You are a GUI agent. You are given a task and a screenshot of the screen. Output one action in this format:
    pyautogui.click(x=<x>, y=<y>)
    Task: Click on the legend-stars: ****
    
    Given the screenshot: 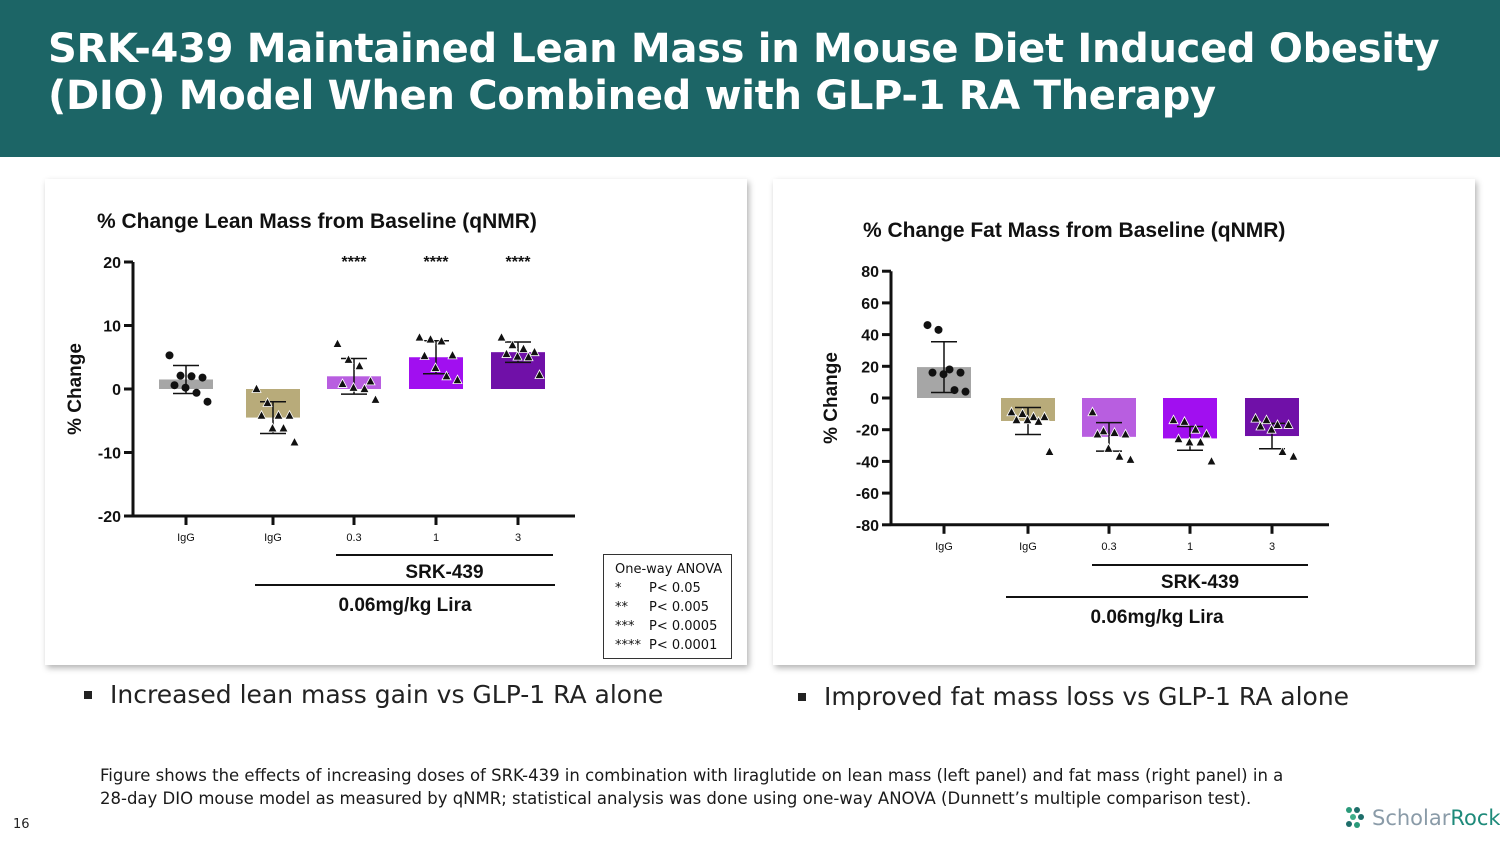 What is the action you would take?
    pyautogui.click(x=628, y=645)
    